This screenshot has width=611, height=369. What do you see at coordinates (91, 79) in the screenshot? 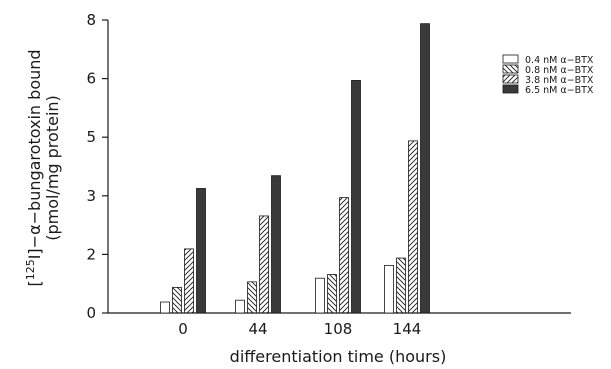
I see `y-tick-label: 6` at bounding box center [91, 79].